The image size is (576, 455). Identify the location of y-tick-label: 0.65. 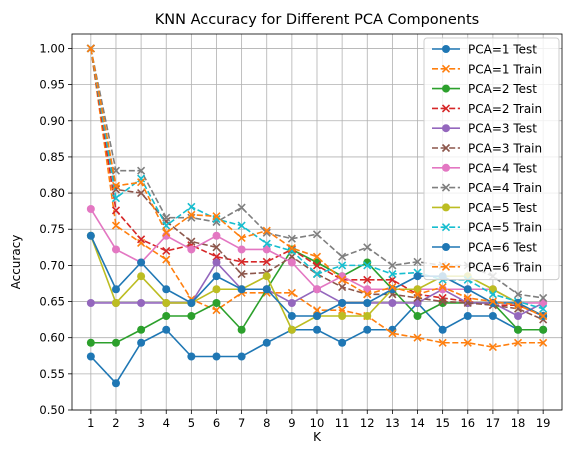
(52, 302).